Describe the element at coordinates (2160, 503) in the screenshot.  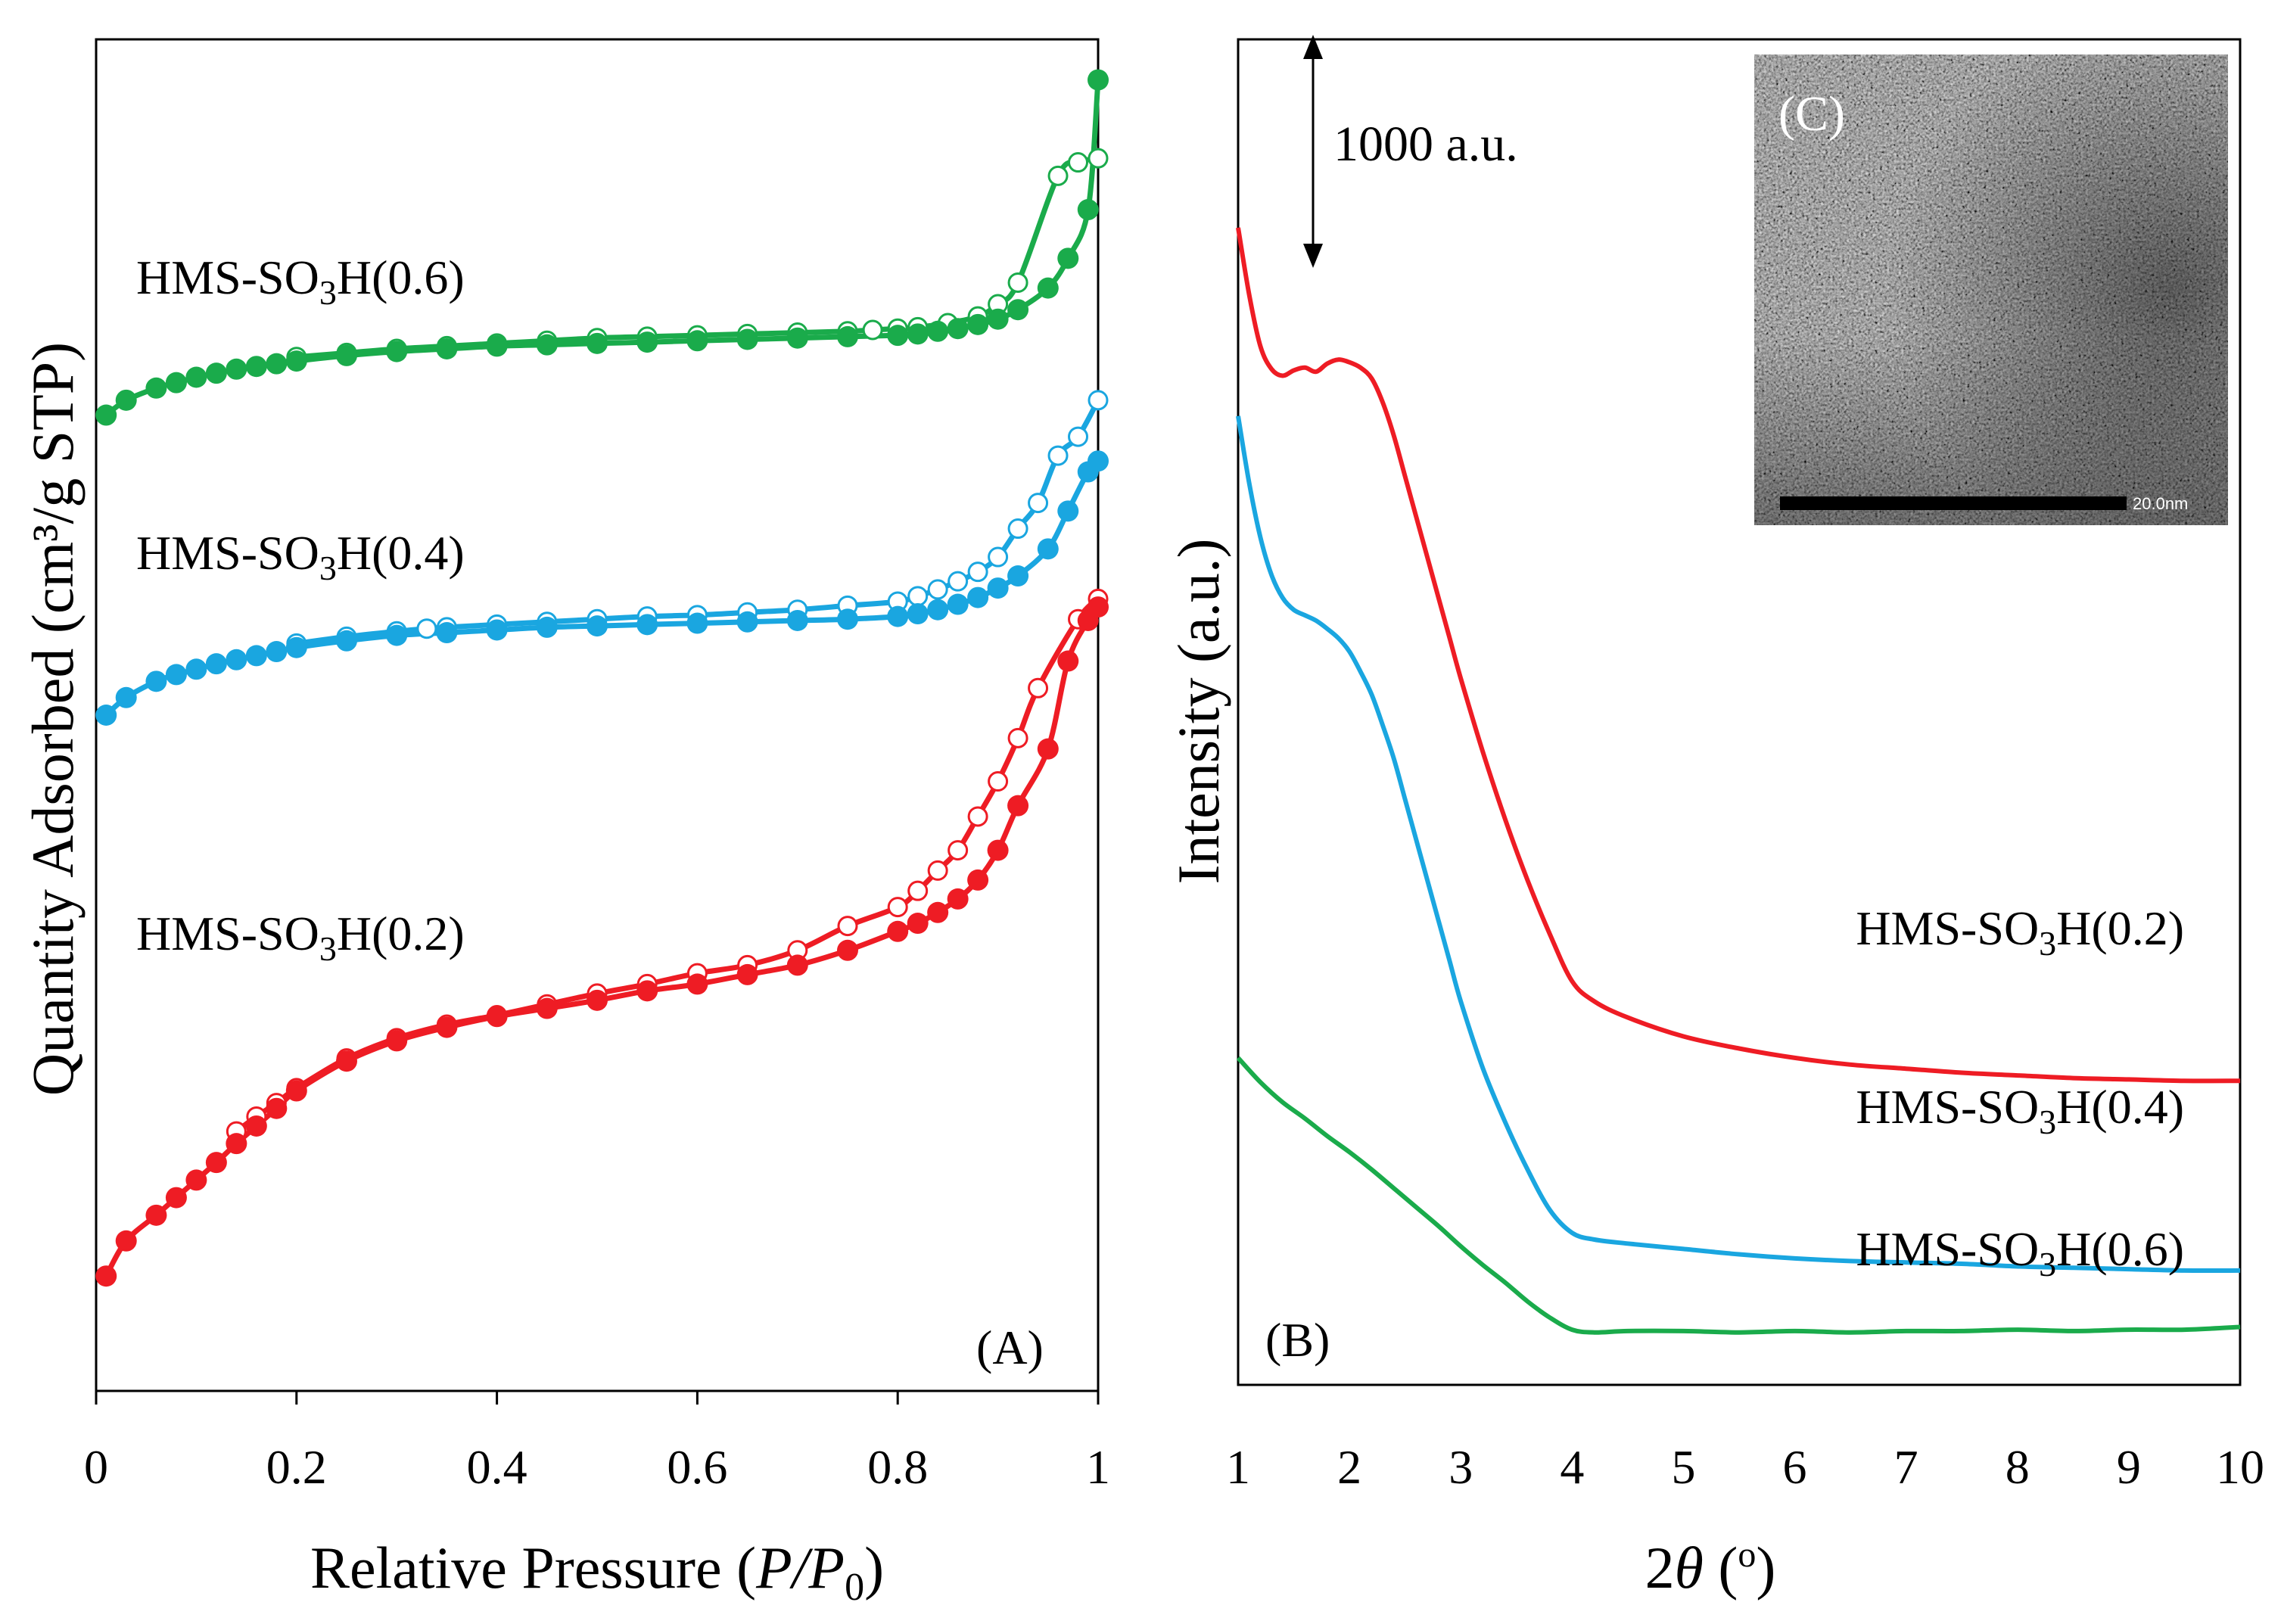
I see `tem-scale-bar-label: 20.0nm` at that location.